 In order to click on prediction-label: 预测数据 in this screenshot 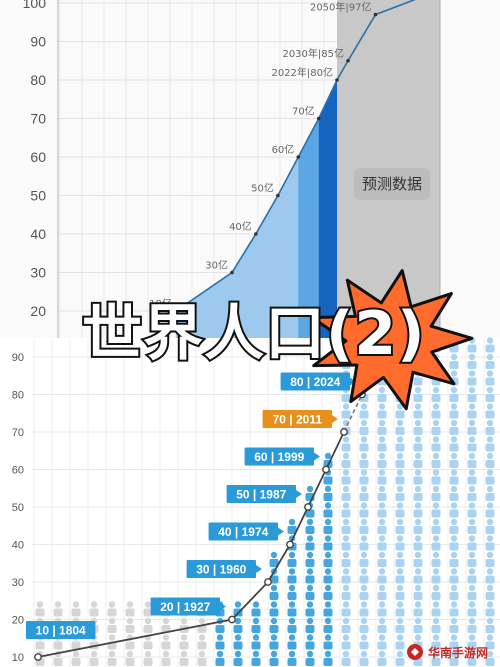, I will do `click(392, 184)`.